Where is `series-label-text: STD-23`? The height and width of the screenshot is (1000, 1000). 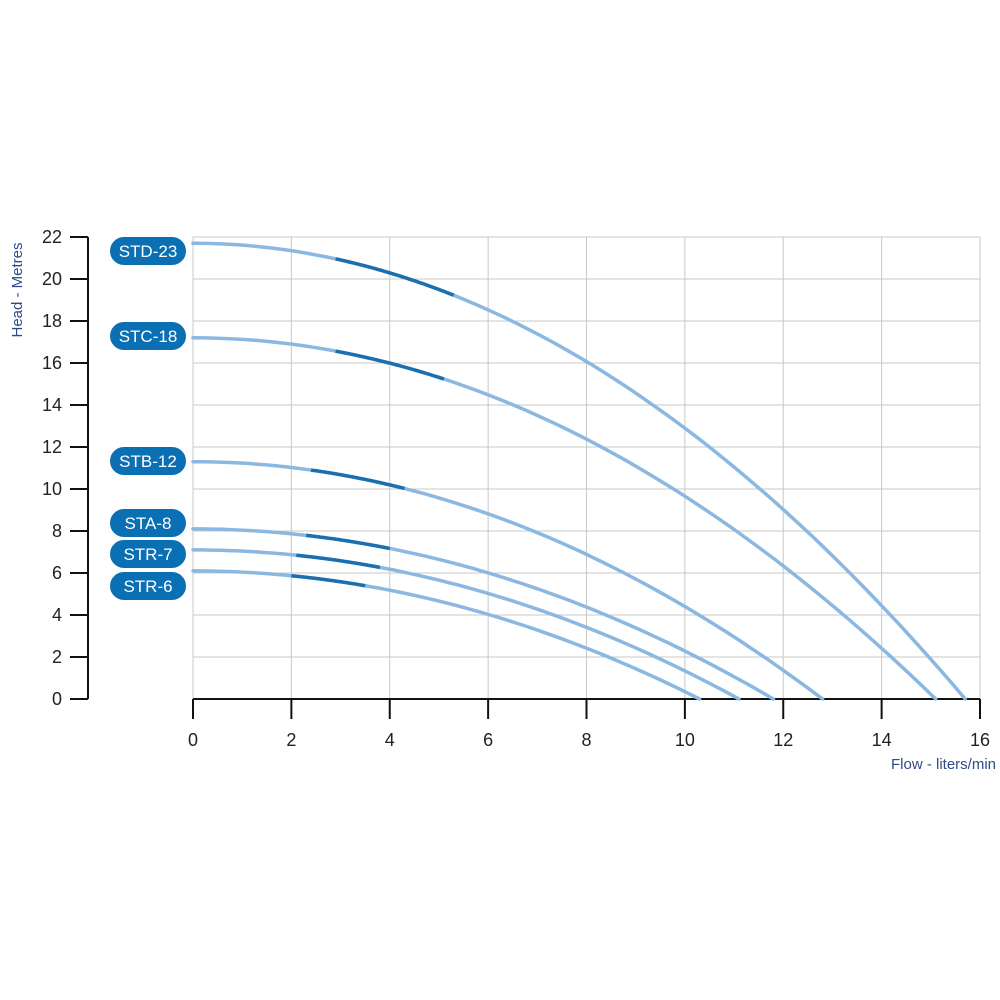
series-label-text: STD-23 is located at coordinates (148, 251).